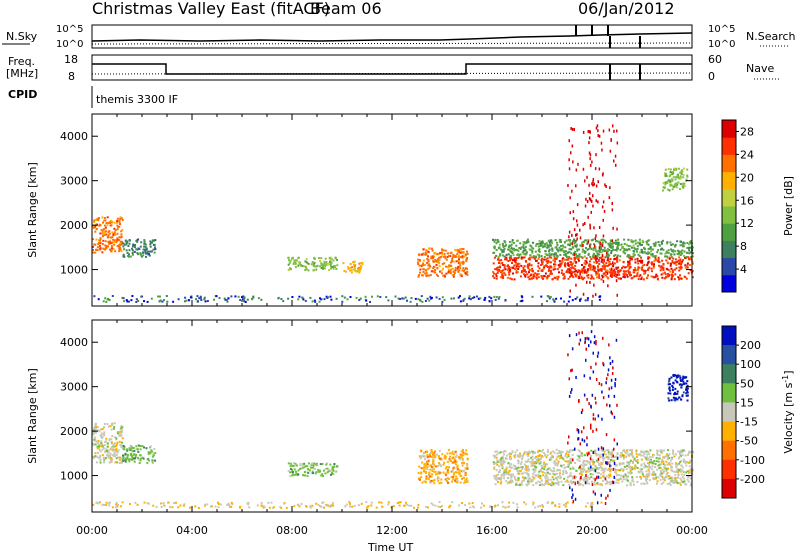 The image size is (800, 554). I want to click on freq-unit-label: [MHz], so click(22, 73).